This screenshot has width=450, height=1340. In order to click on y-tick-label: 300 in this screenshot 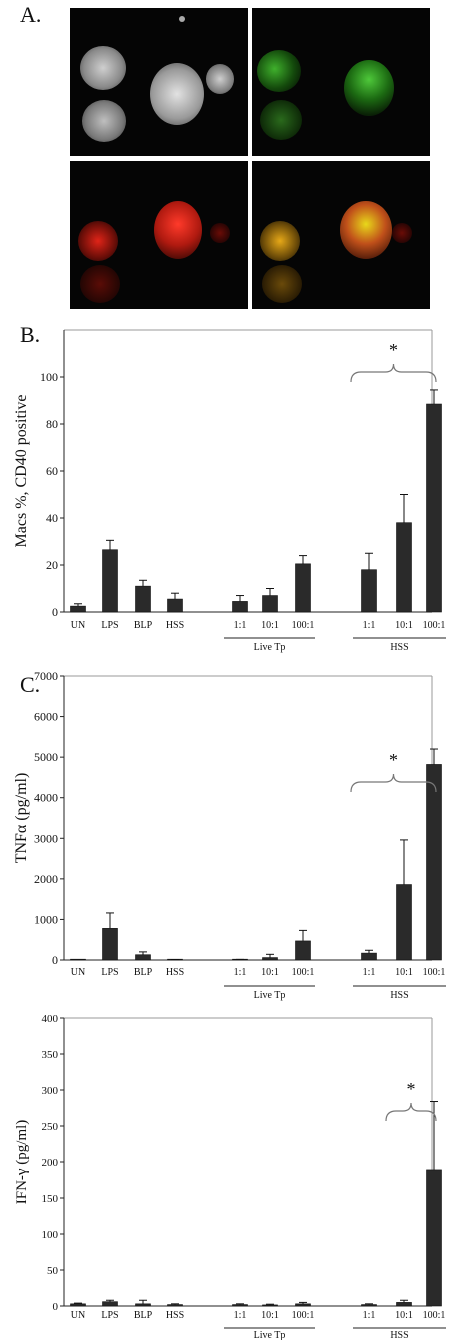, I will do `click(50, 1091)`.